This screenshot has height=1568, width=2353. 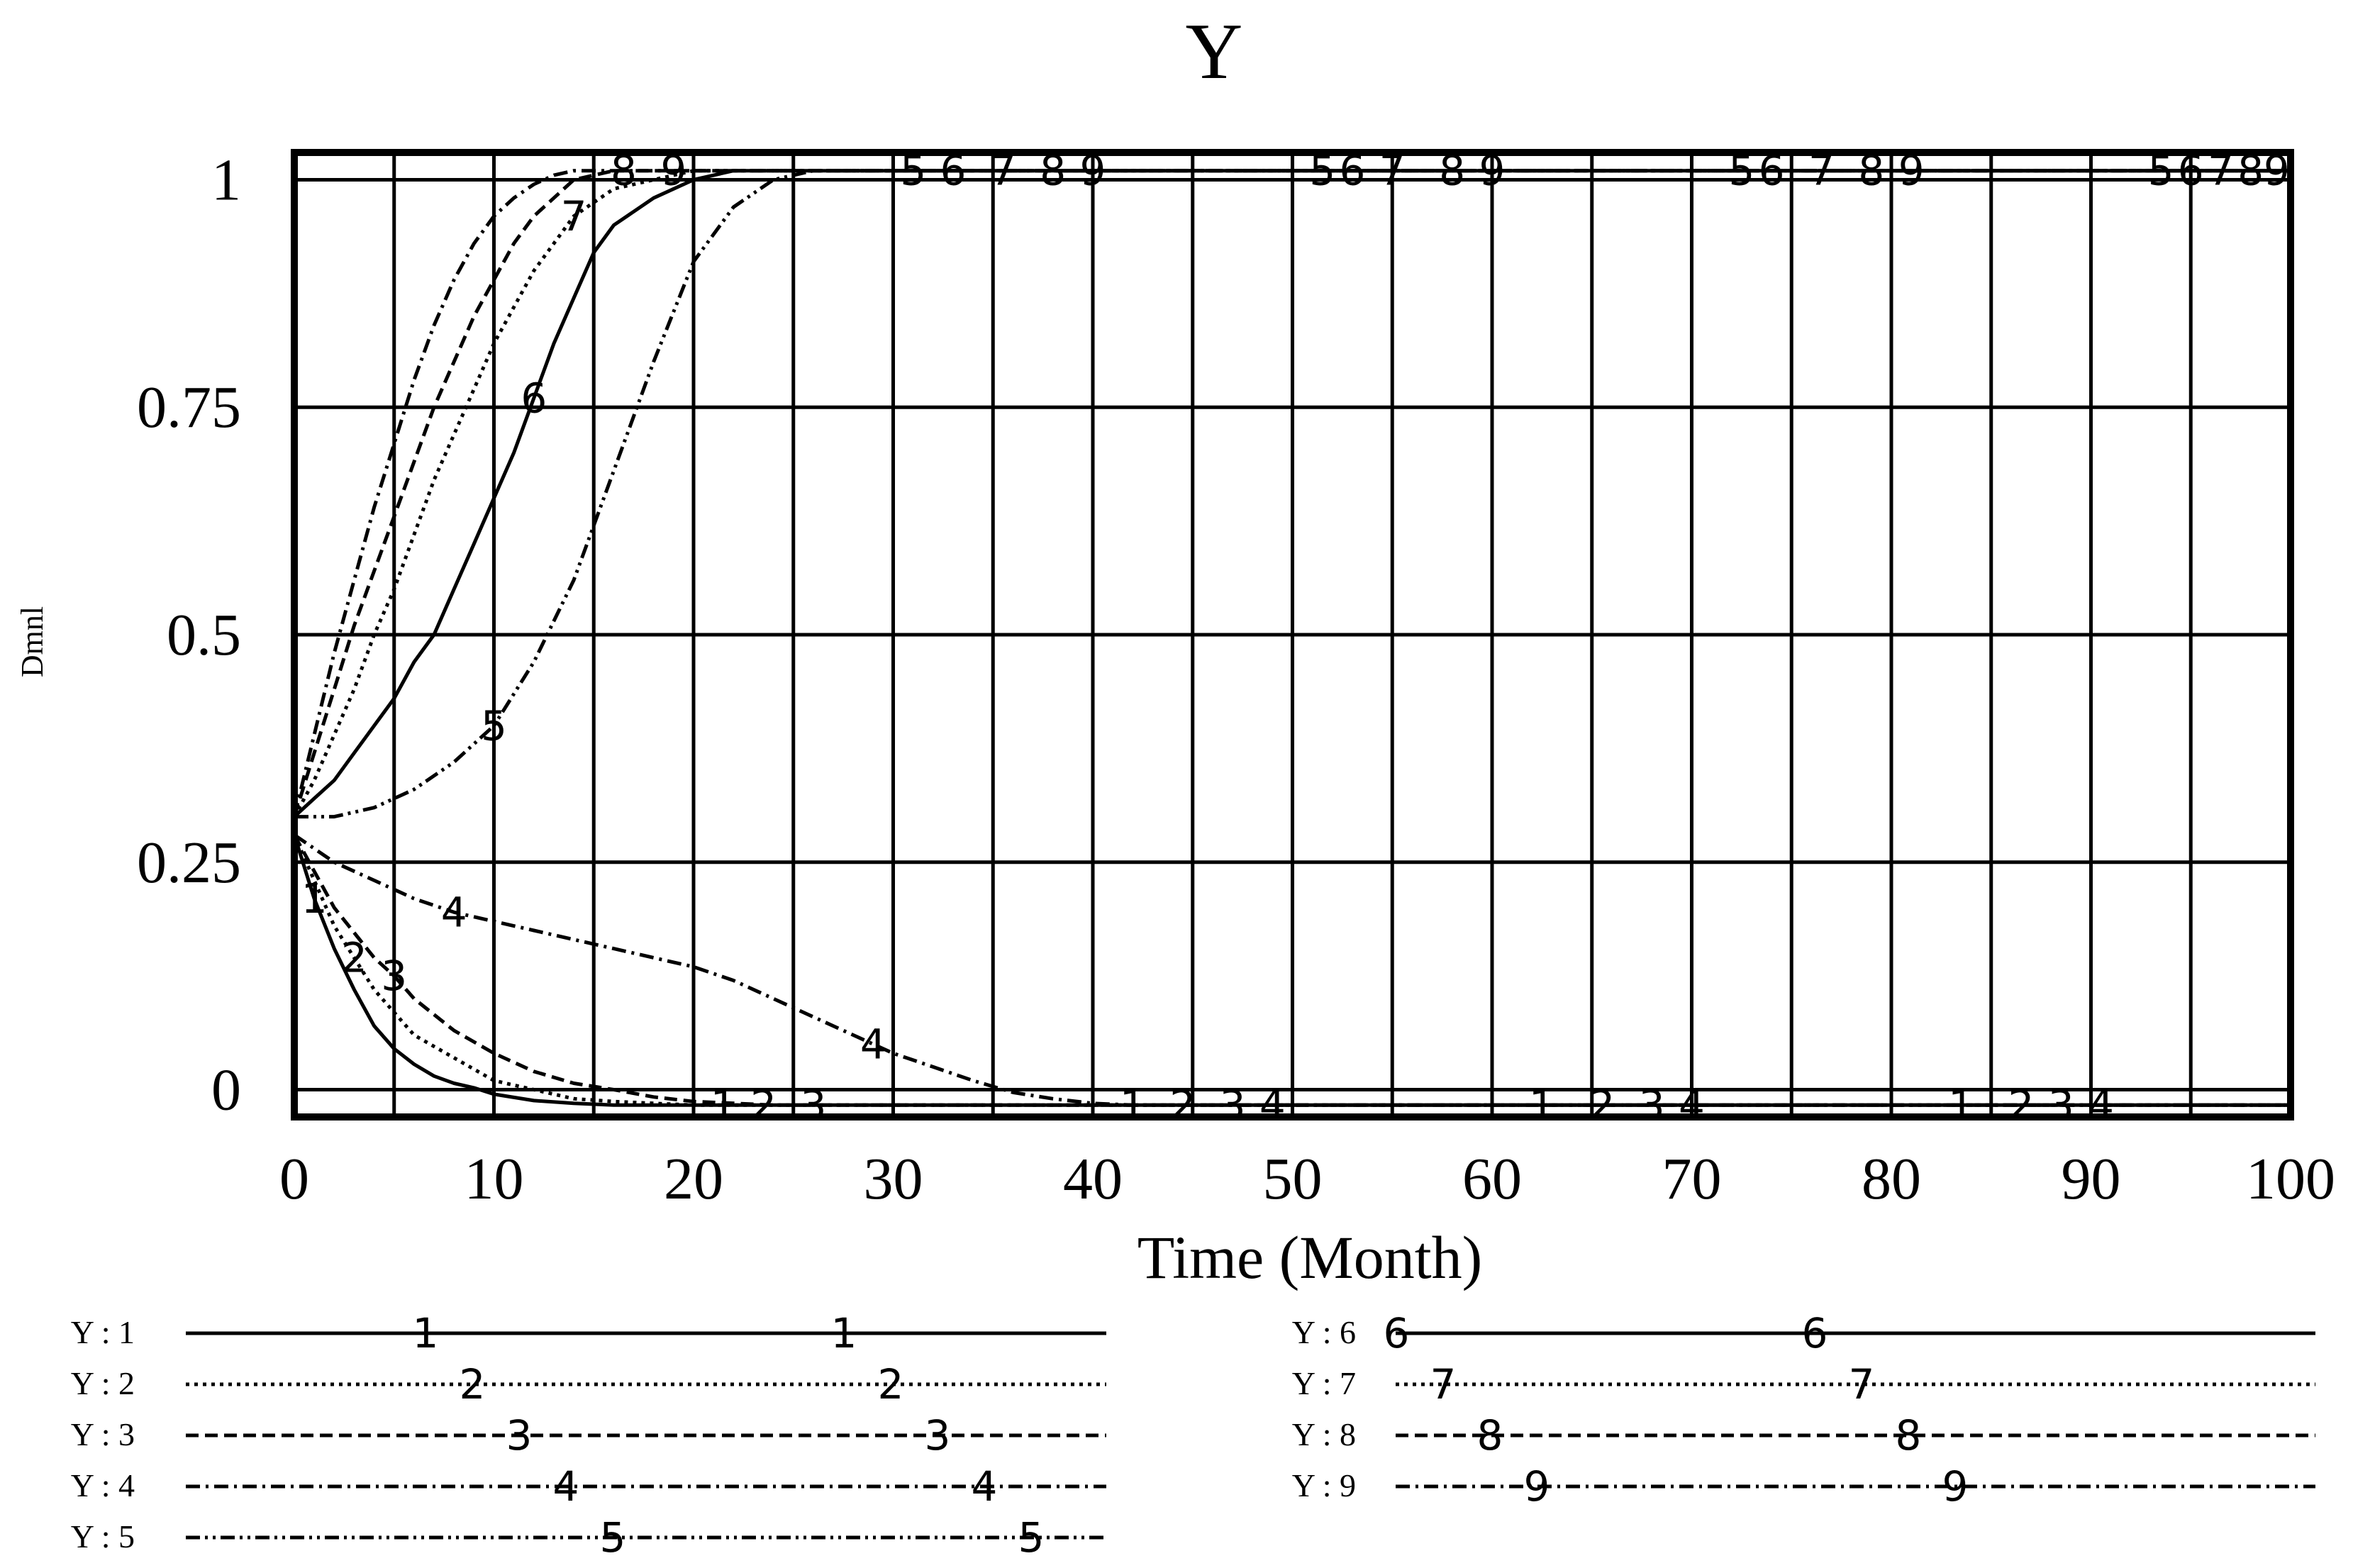 What do you see at coordinates (1214, 52) in the screenshot?
I see `chart-title: Y` at bounding box center [1214, 52].